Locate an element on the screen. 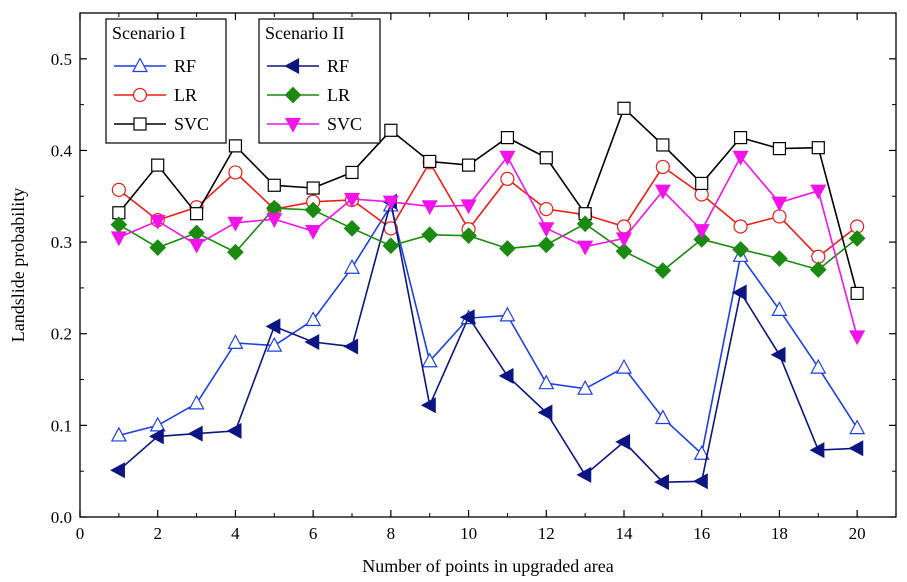  x-axis-title: Number of points in upgraded area is located at coordinates (487, 566).